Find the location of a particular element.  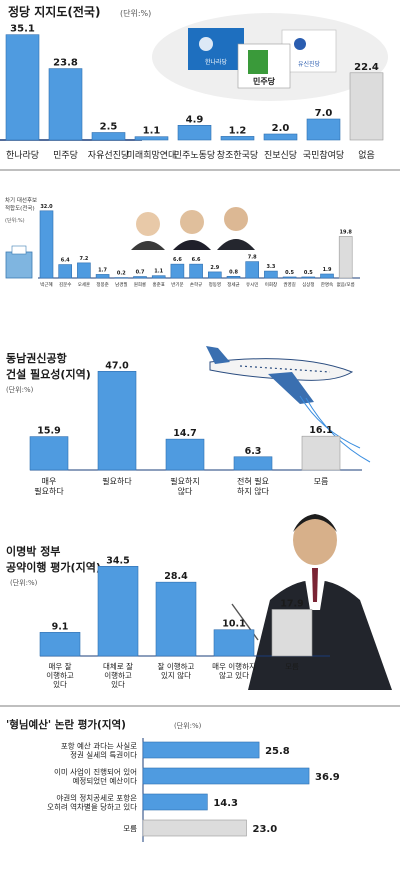

category-label-9: 정동영 is located at coordinates (215, 284).